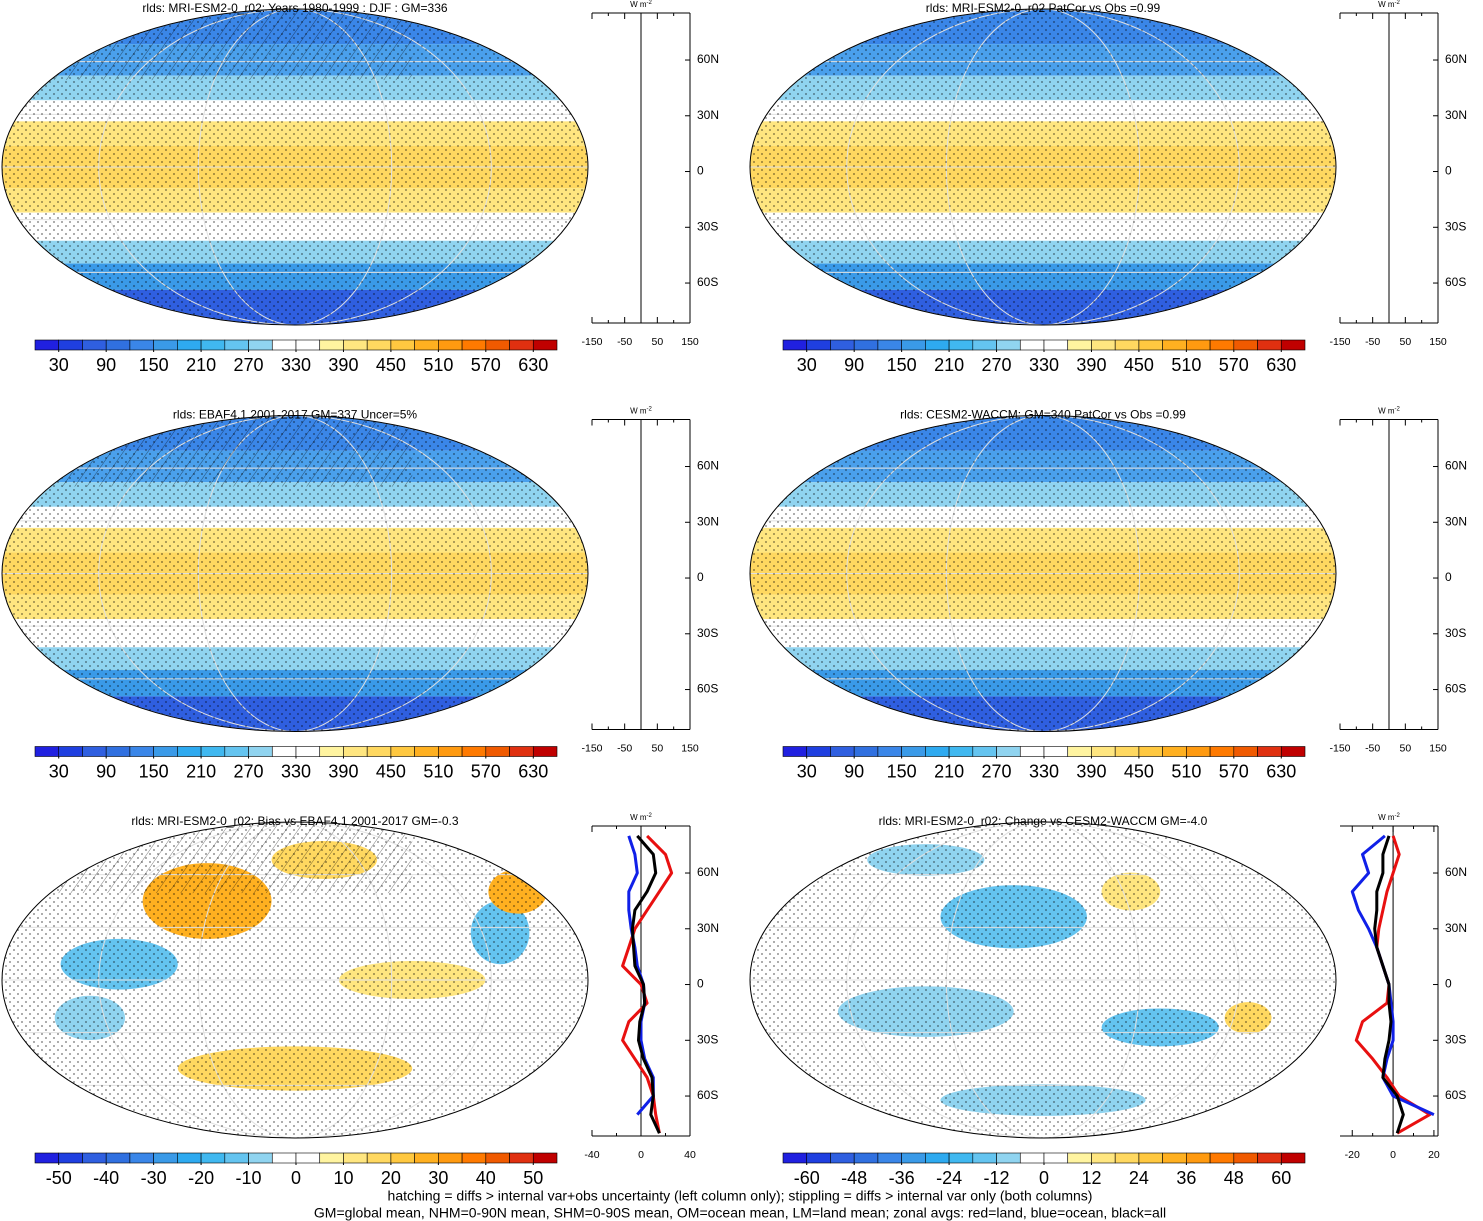 The image size is (1483, 1221). What do you see at coordinates (1091, 1178) in the screenshot?
I see `colorbar-label: 12` at bounding box center [1091, 1178].